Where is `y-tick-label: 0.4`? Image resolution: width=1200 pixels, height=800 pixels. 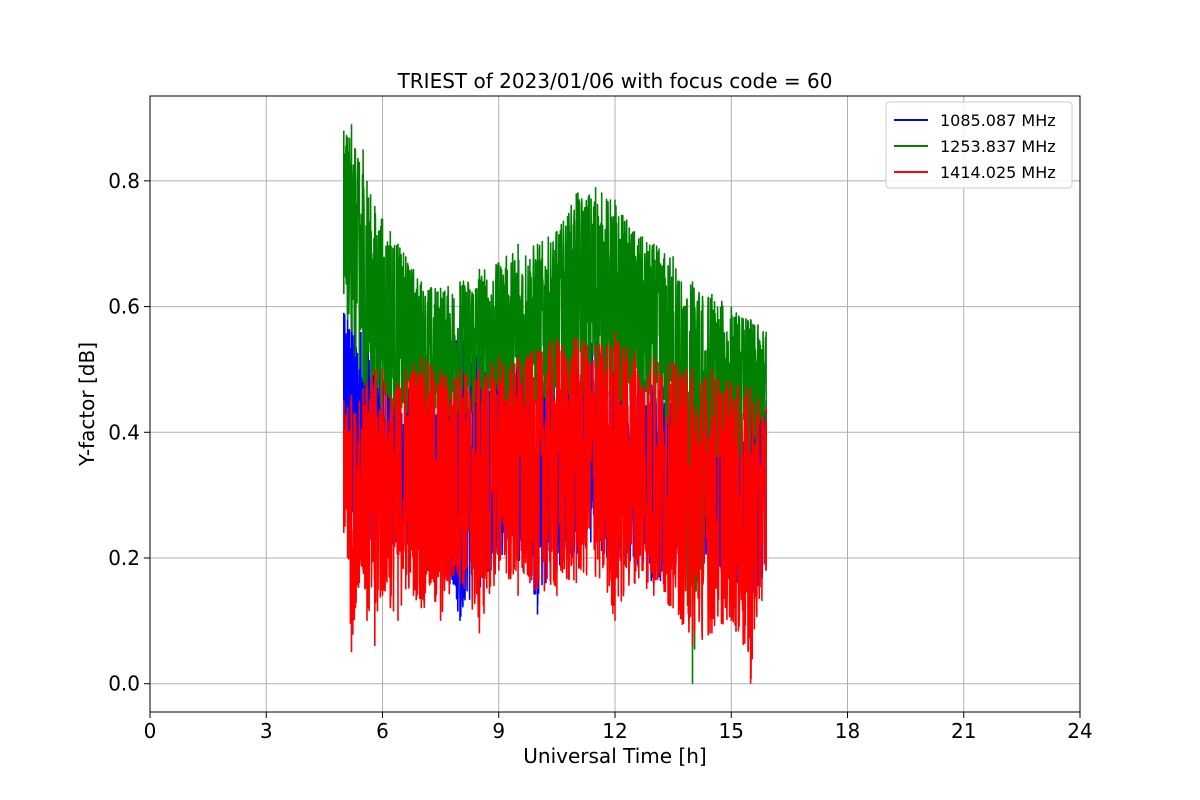 y-tick-label: 0.4 is located at coordinates (124, 432).